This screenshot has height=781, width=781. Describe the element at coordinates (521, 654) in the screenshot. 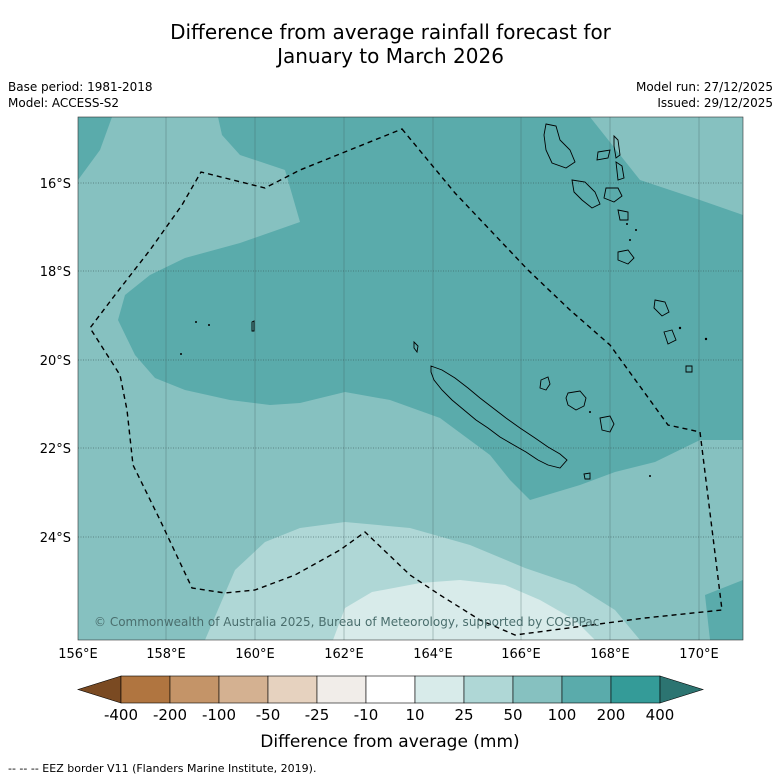

I see `lon-label-166e: 166°E` at that location.